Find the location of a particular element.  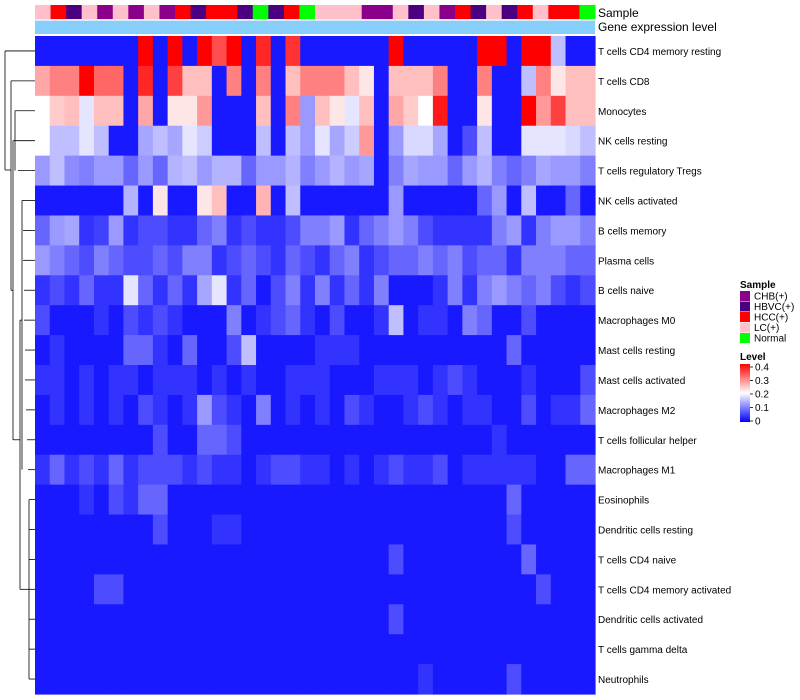

legend-swatch is located at coordinates (745, 338).